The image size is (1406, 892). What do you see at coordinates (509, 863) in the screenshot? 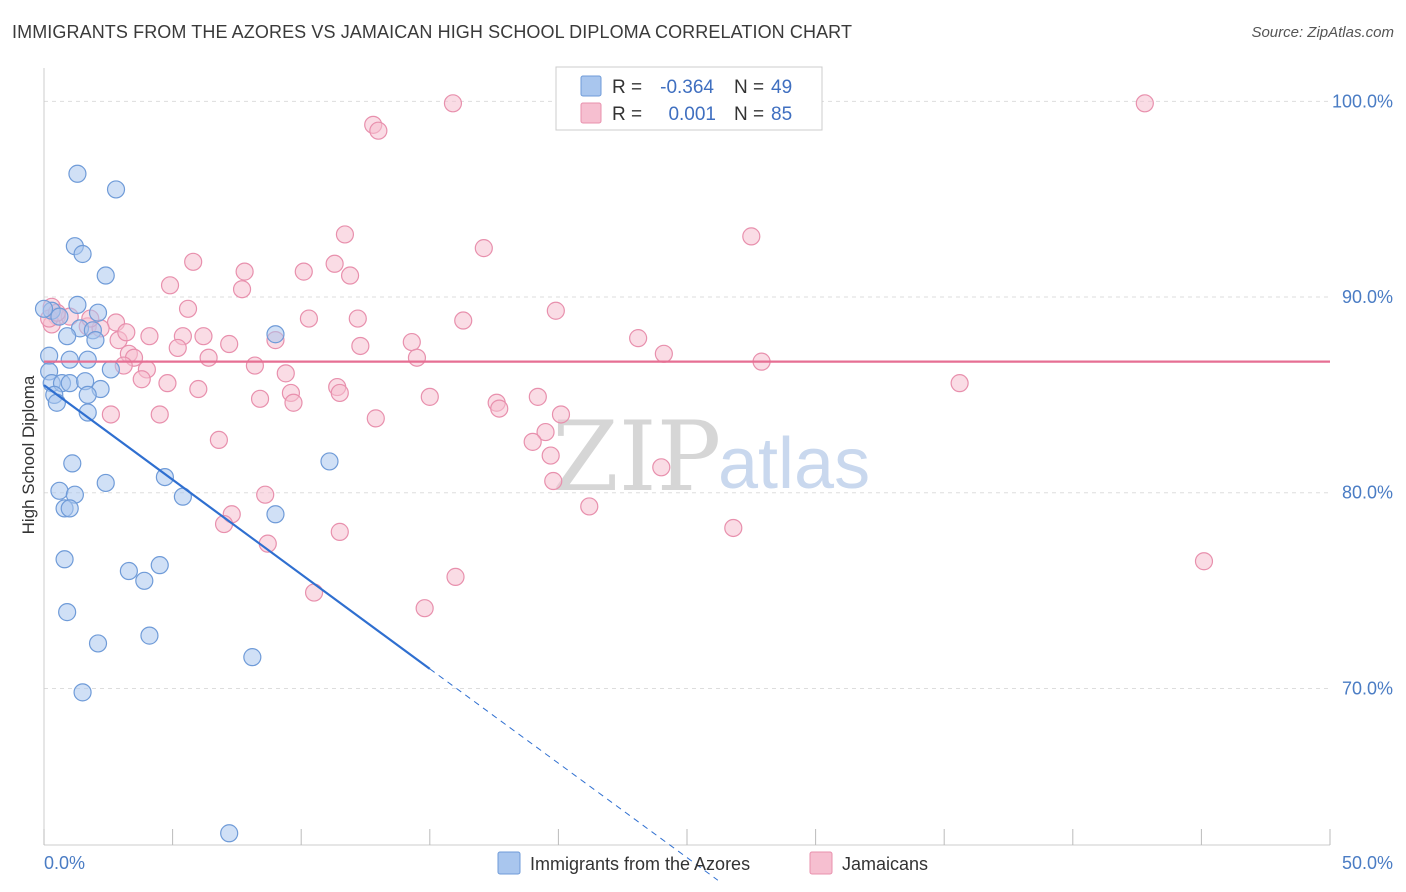
I see `bottom-legend-swatch-azores` at bounding box center [509, 863].